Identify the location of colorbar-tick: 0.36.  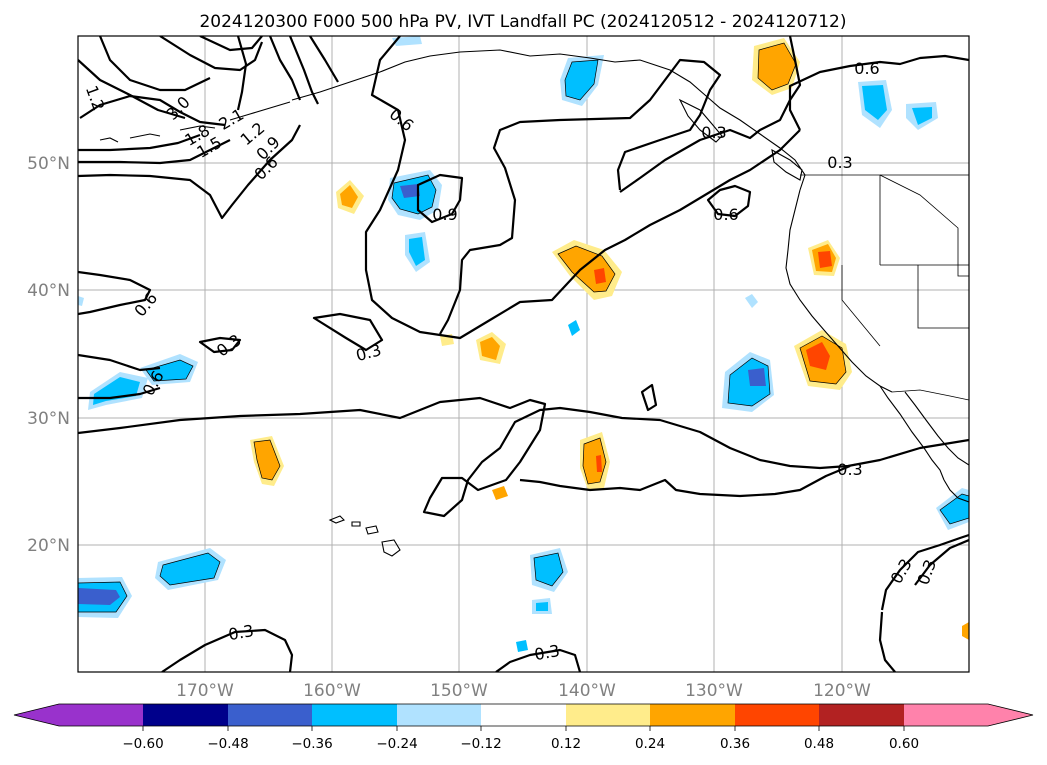
(735, 744).